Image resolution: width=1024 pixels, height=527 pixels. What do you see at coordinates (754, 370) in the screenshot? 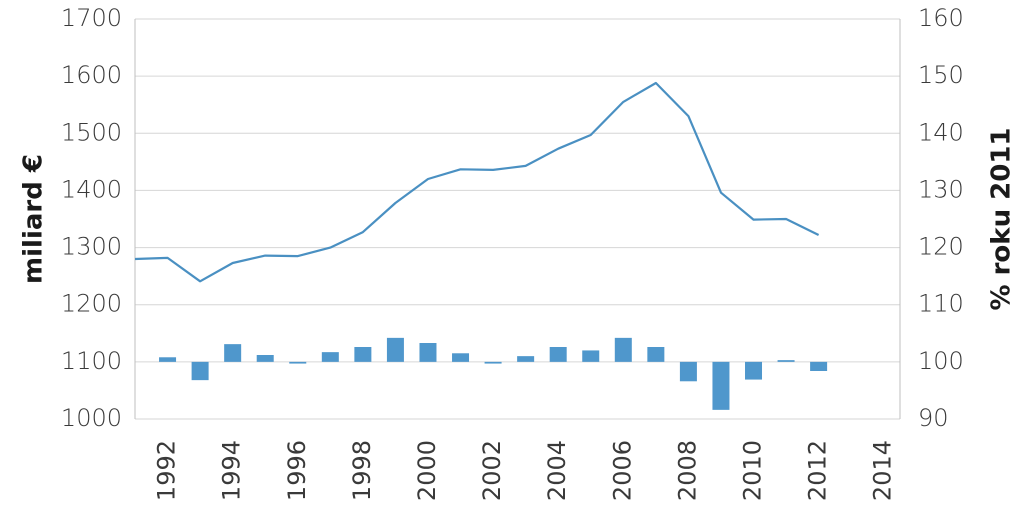
I see `bar-2010` at bounding box center [754, 370].